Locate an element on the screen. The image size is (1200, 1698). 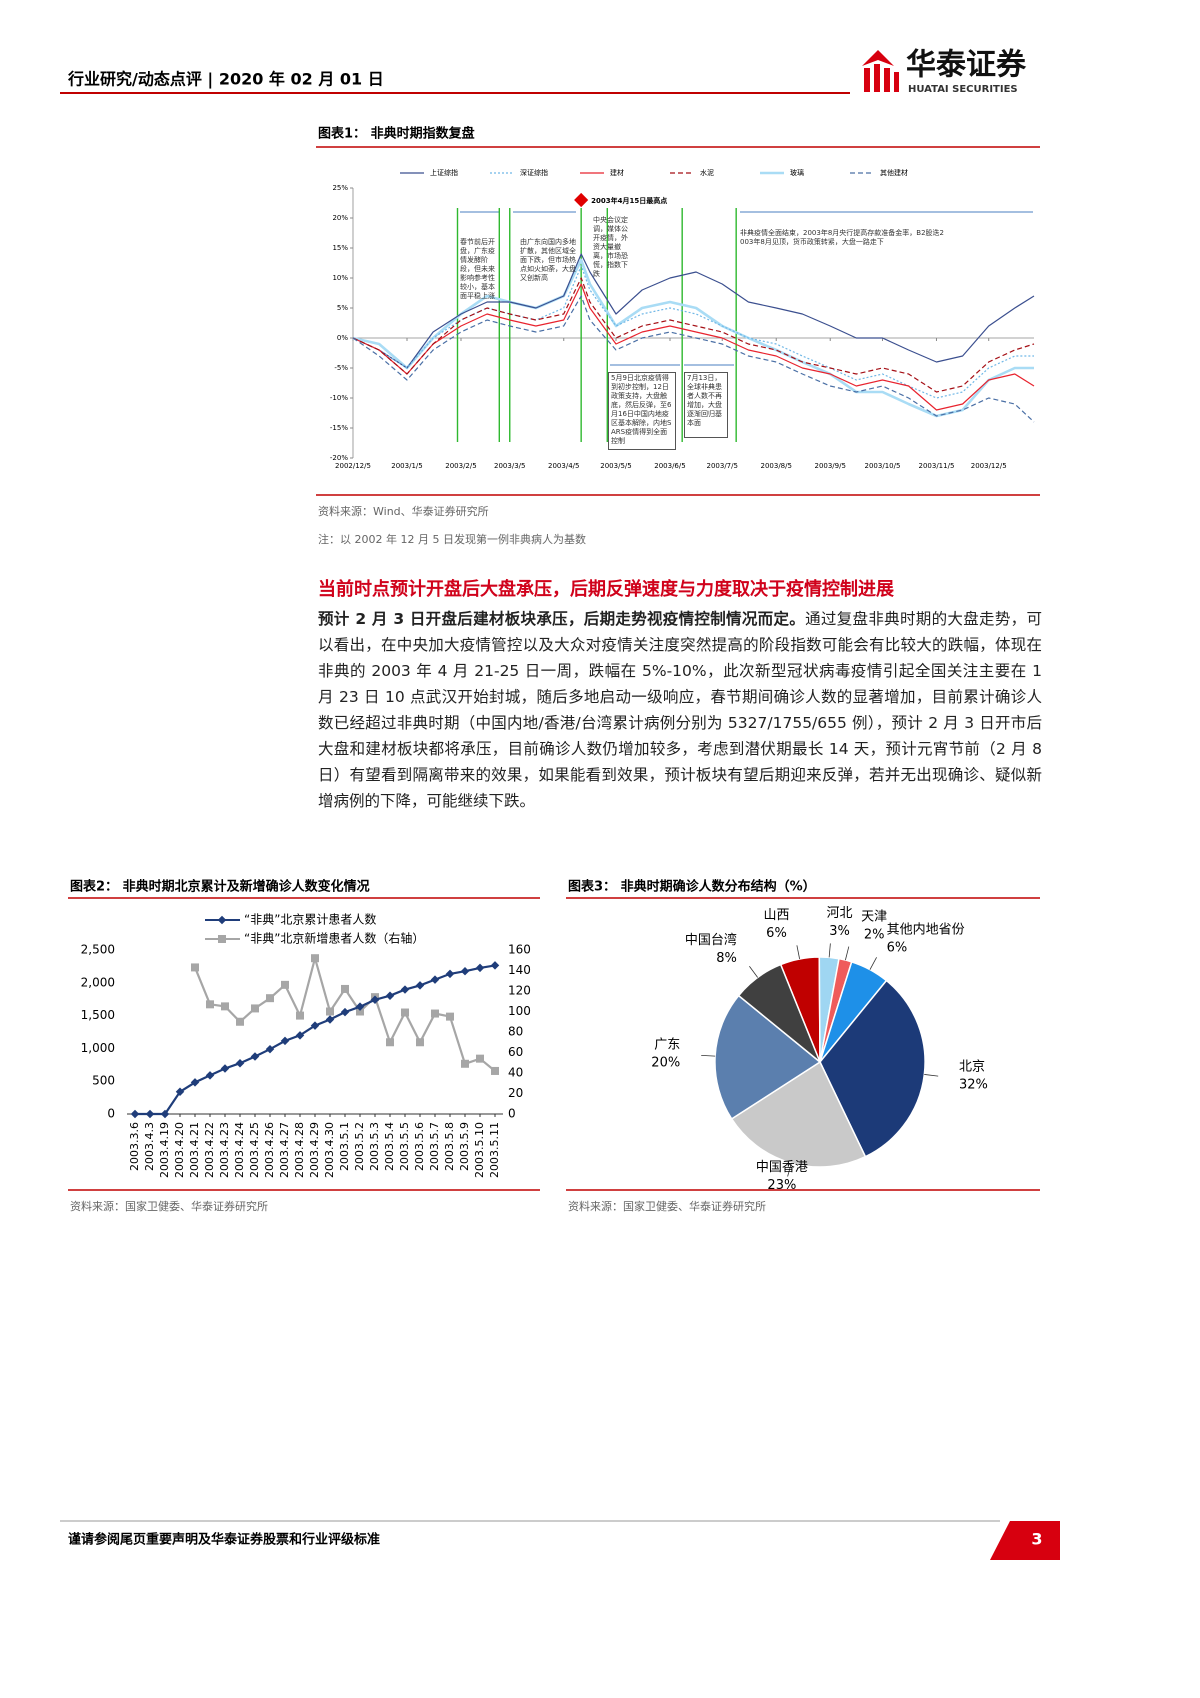
slice-label: 中国台湾 is located at coordinates (711, 940).